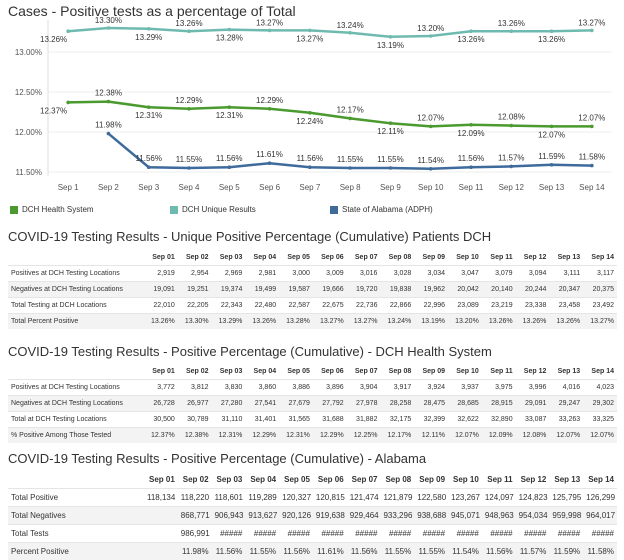  Describe the element at coordinates (431, 551) in the screenshot. I see `table-cell: 11.55%` at that location.